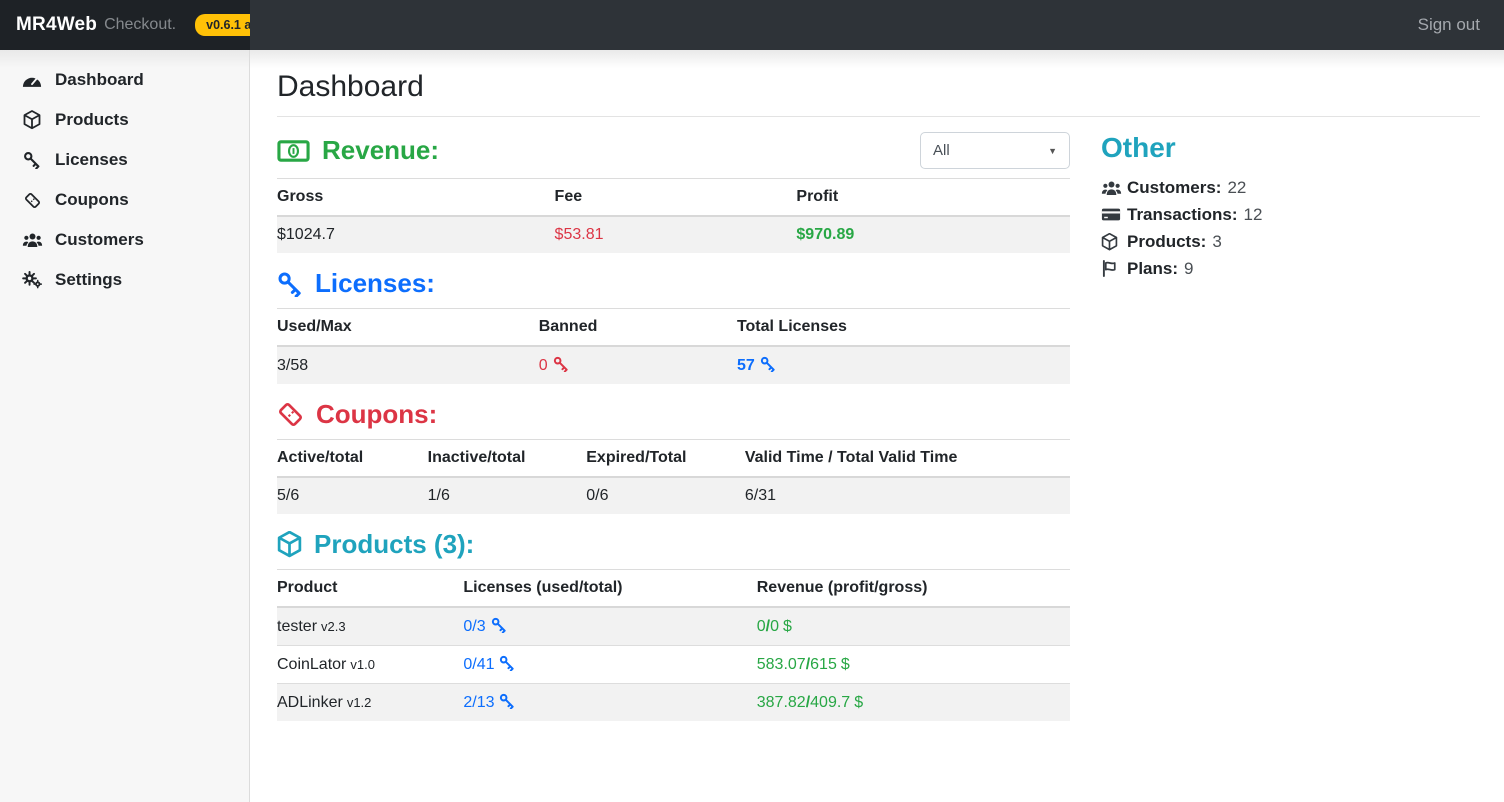 The width and height of the screenshot is (1504, 802). Describe the element at coordinates (673, 150) in the screenshot. I see `revenue-section-head: Revenue: All ▼` at that location.